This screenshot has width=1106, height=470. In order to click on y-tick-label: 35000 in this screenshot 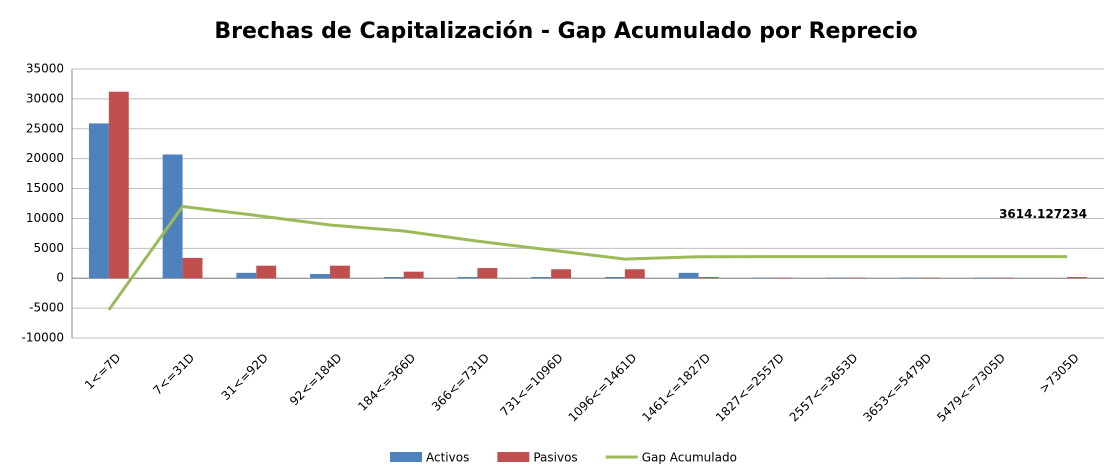, I will do `click(45, 69)`.